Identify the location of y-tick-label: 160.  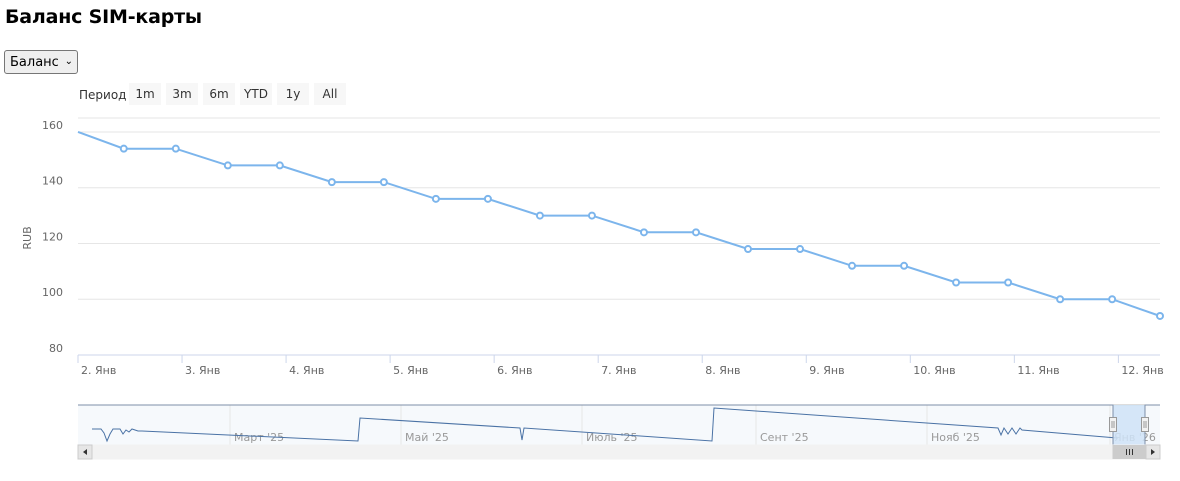
(52, 125).